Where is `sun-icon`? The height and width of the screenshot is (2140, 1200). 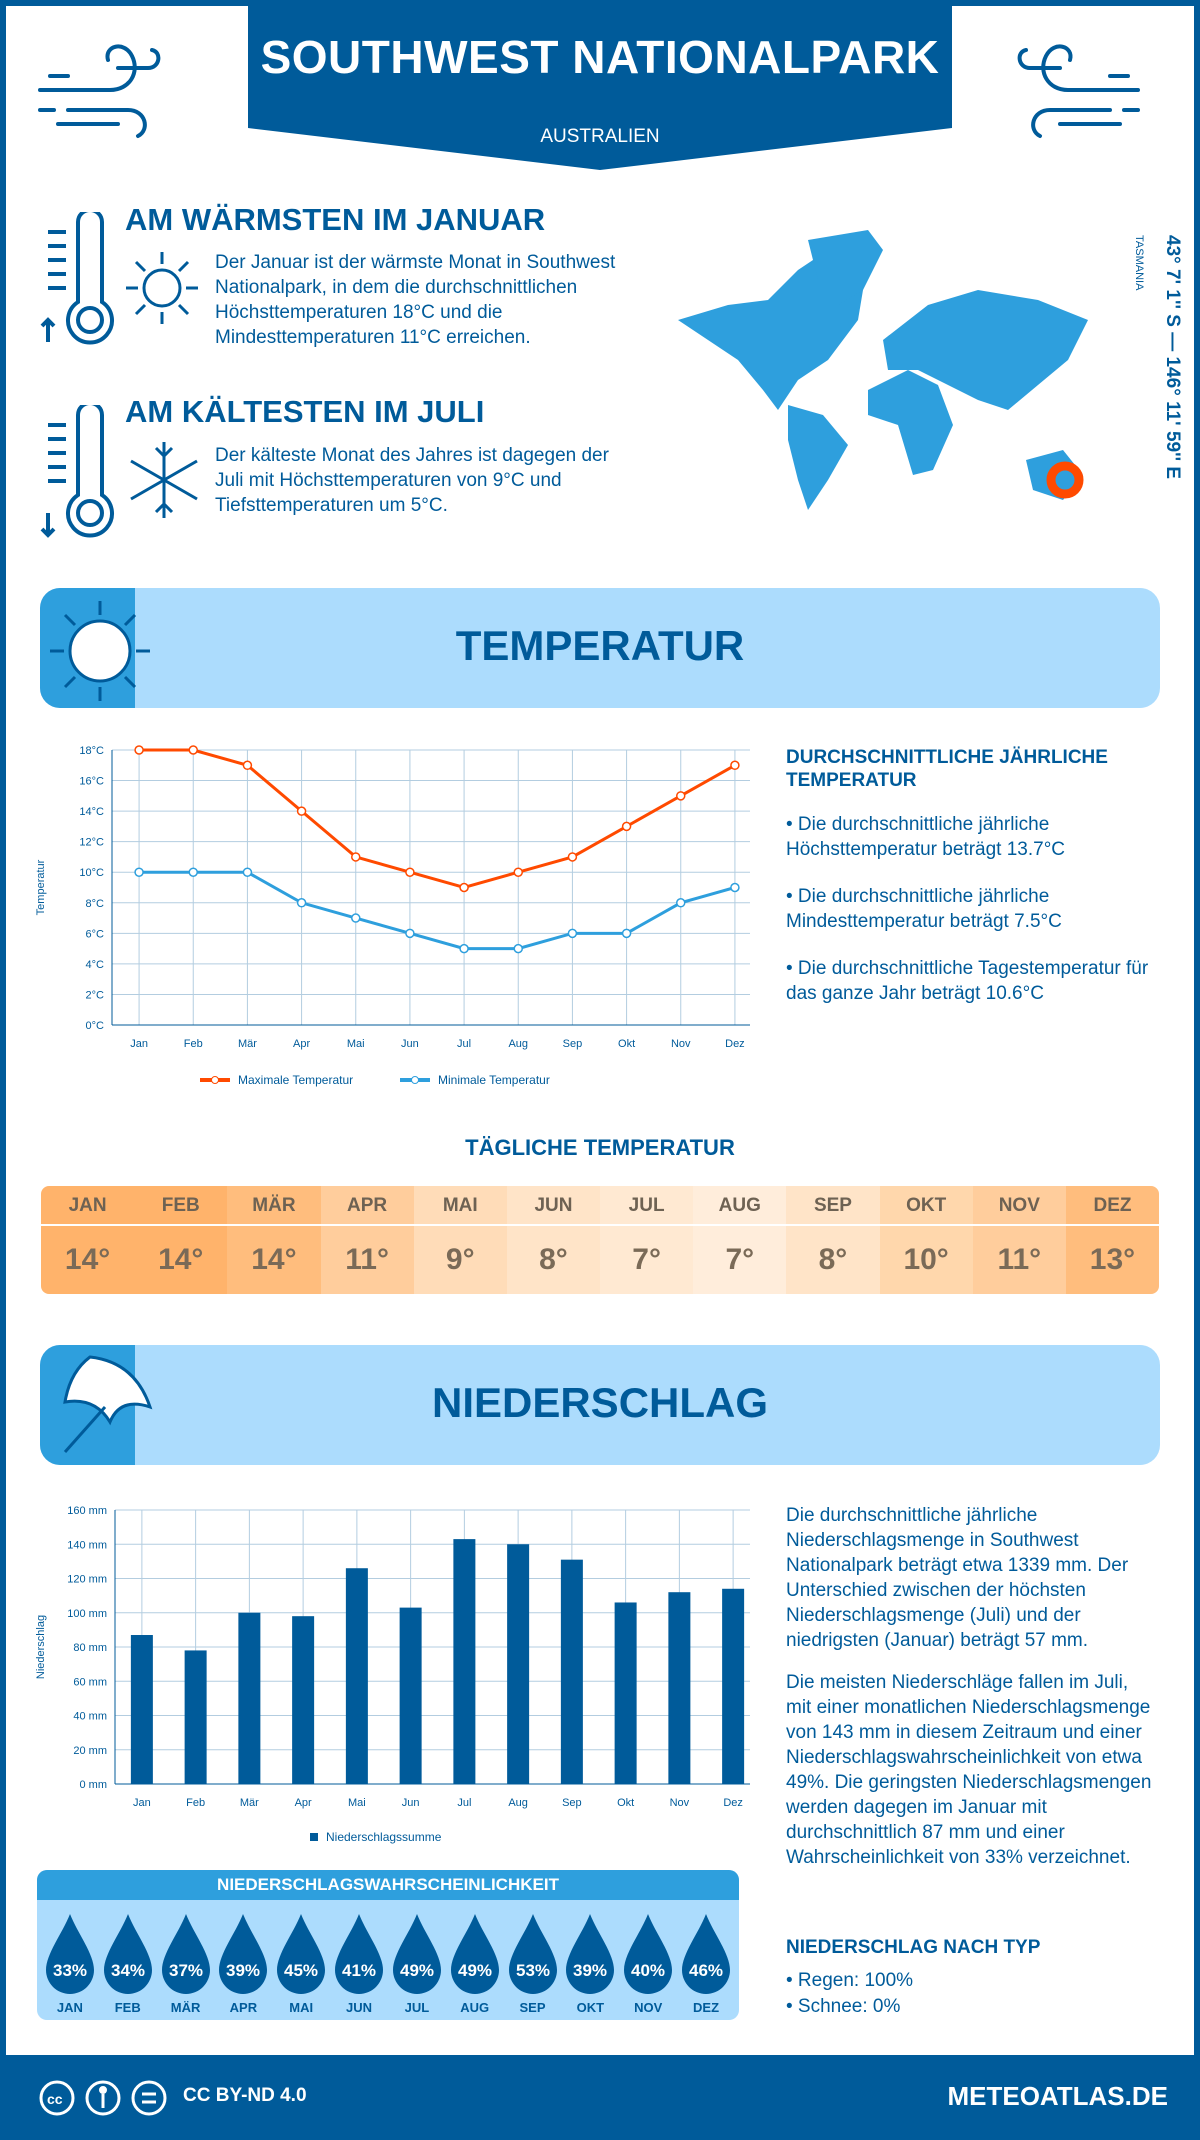 sun-icon is located at coordinates (100, 651).